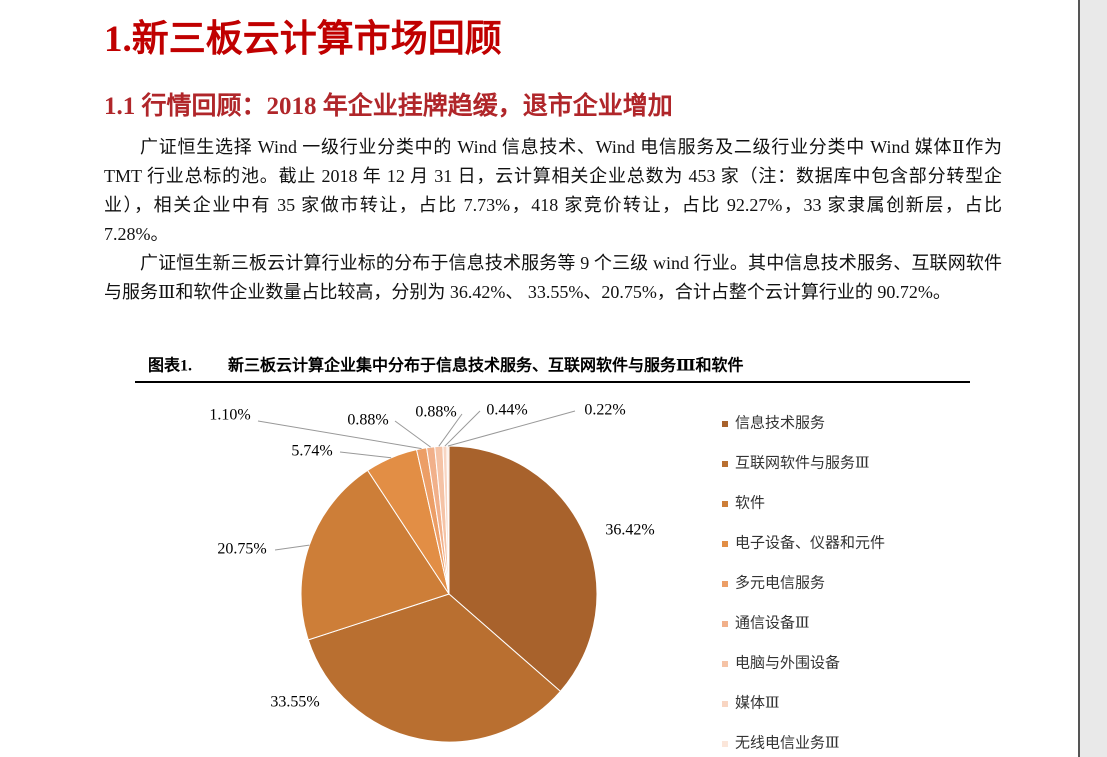 This screenshot has width=1107, height=757. I want to click on legend-label: 无线电信业务Ⅲ, so click(787, 742).